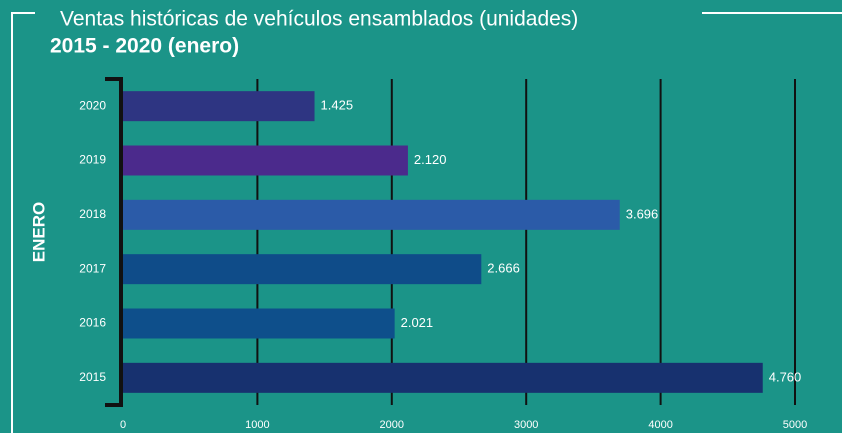 The width and height of the screenshot is (842, 433). I want to click on value-label: 2.666, so click(503, 268).